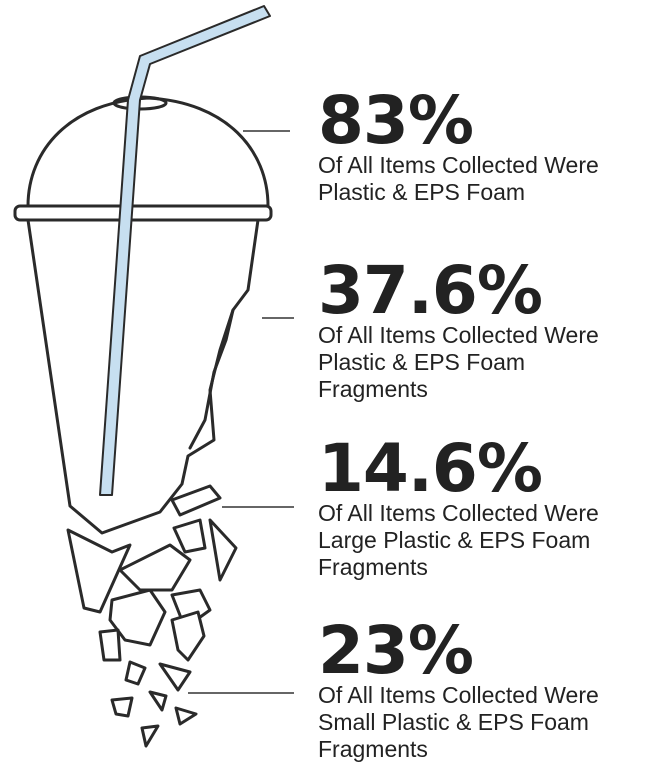 This screenshot has height=765, width=653. What do you see at coordinates (396, 120) in the screenshot?
I see `stat-percentage: 83%` at bounding box center [396, 120].